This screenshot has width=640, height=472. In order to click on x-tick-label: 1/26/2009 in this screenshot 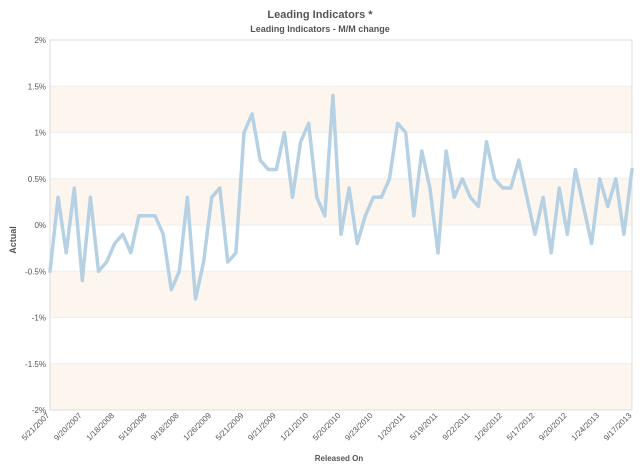, I will do `click(198, 427)`.